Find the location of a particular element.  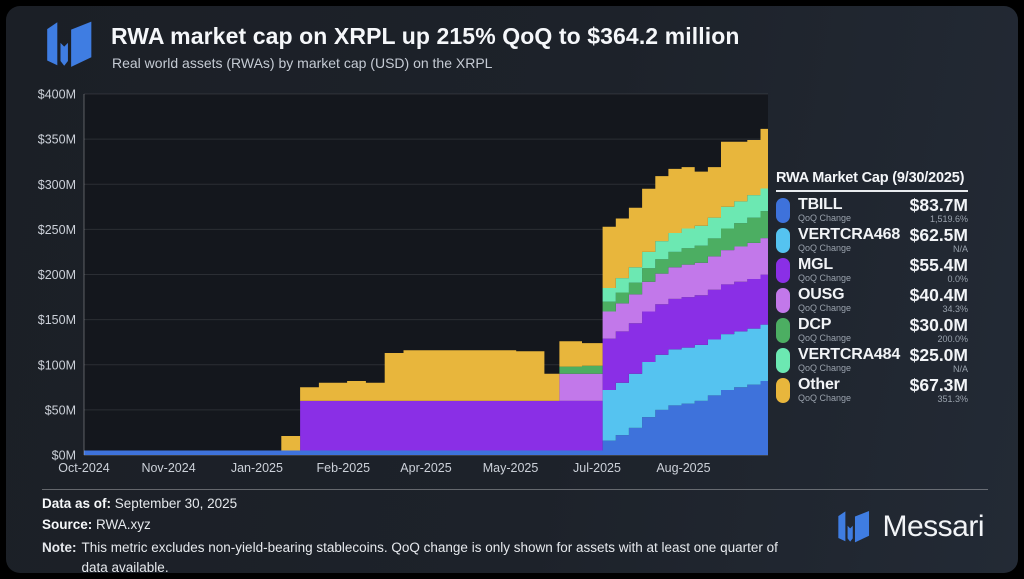

legend-asset-name: MGL is located at coordinates (815, 264).